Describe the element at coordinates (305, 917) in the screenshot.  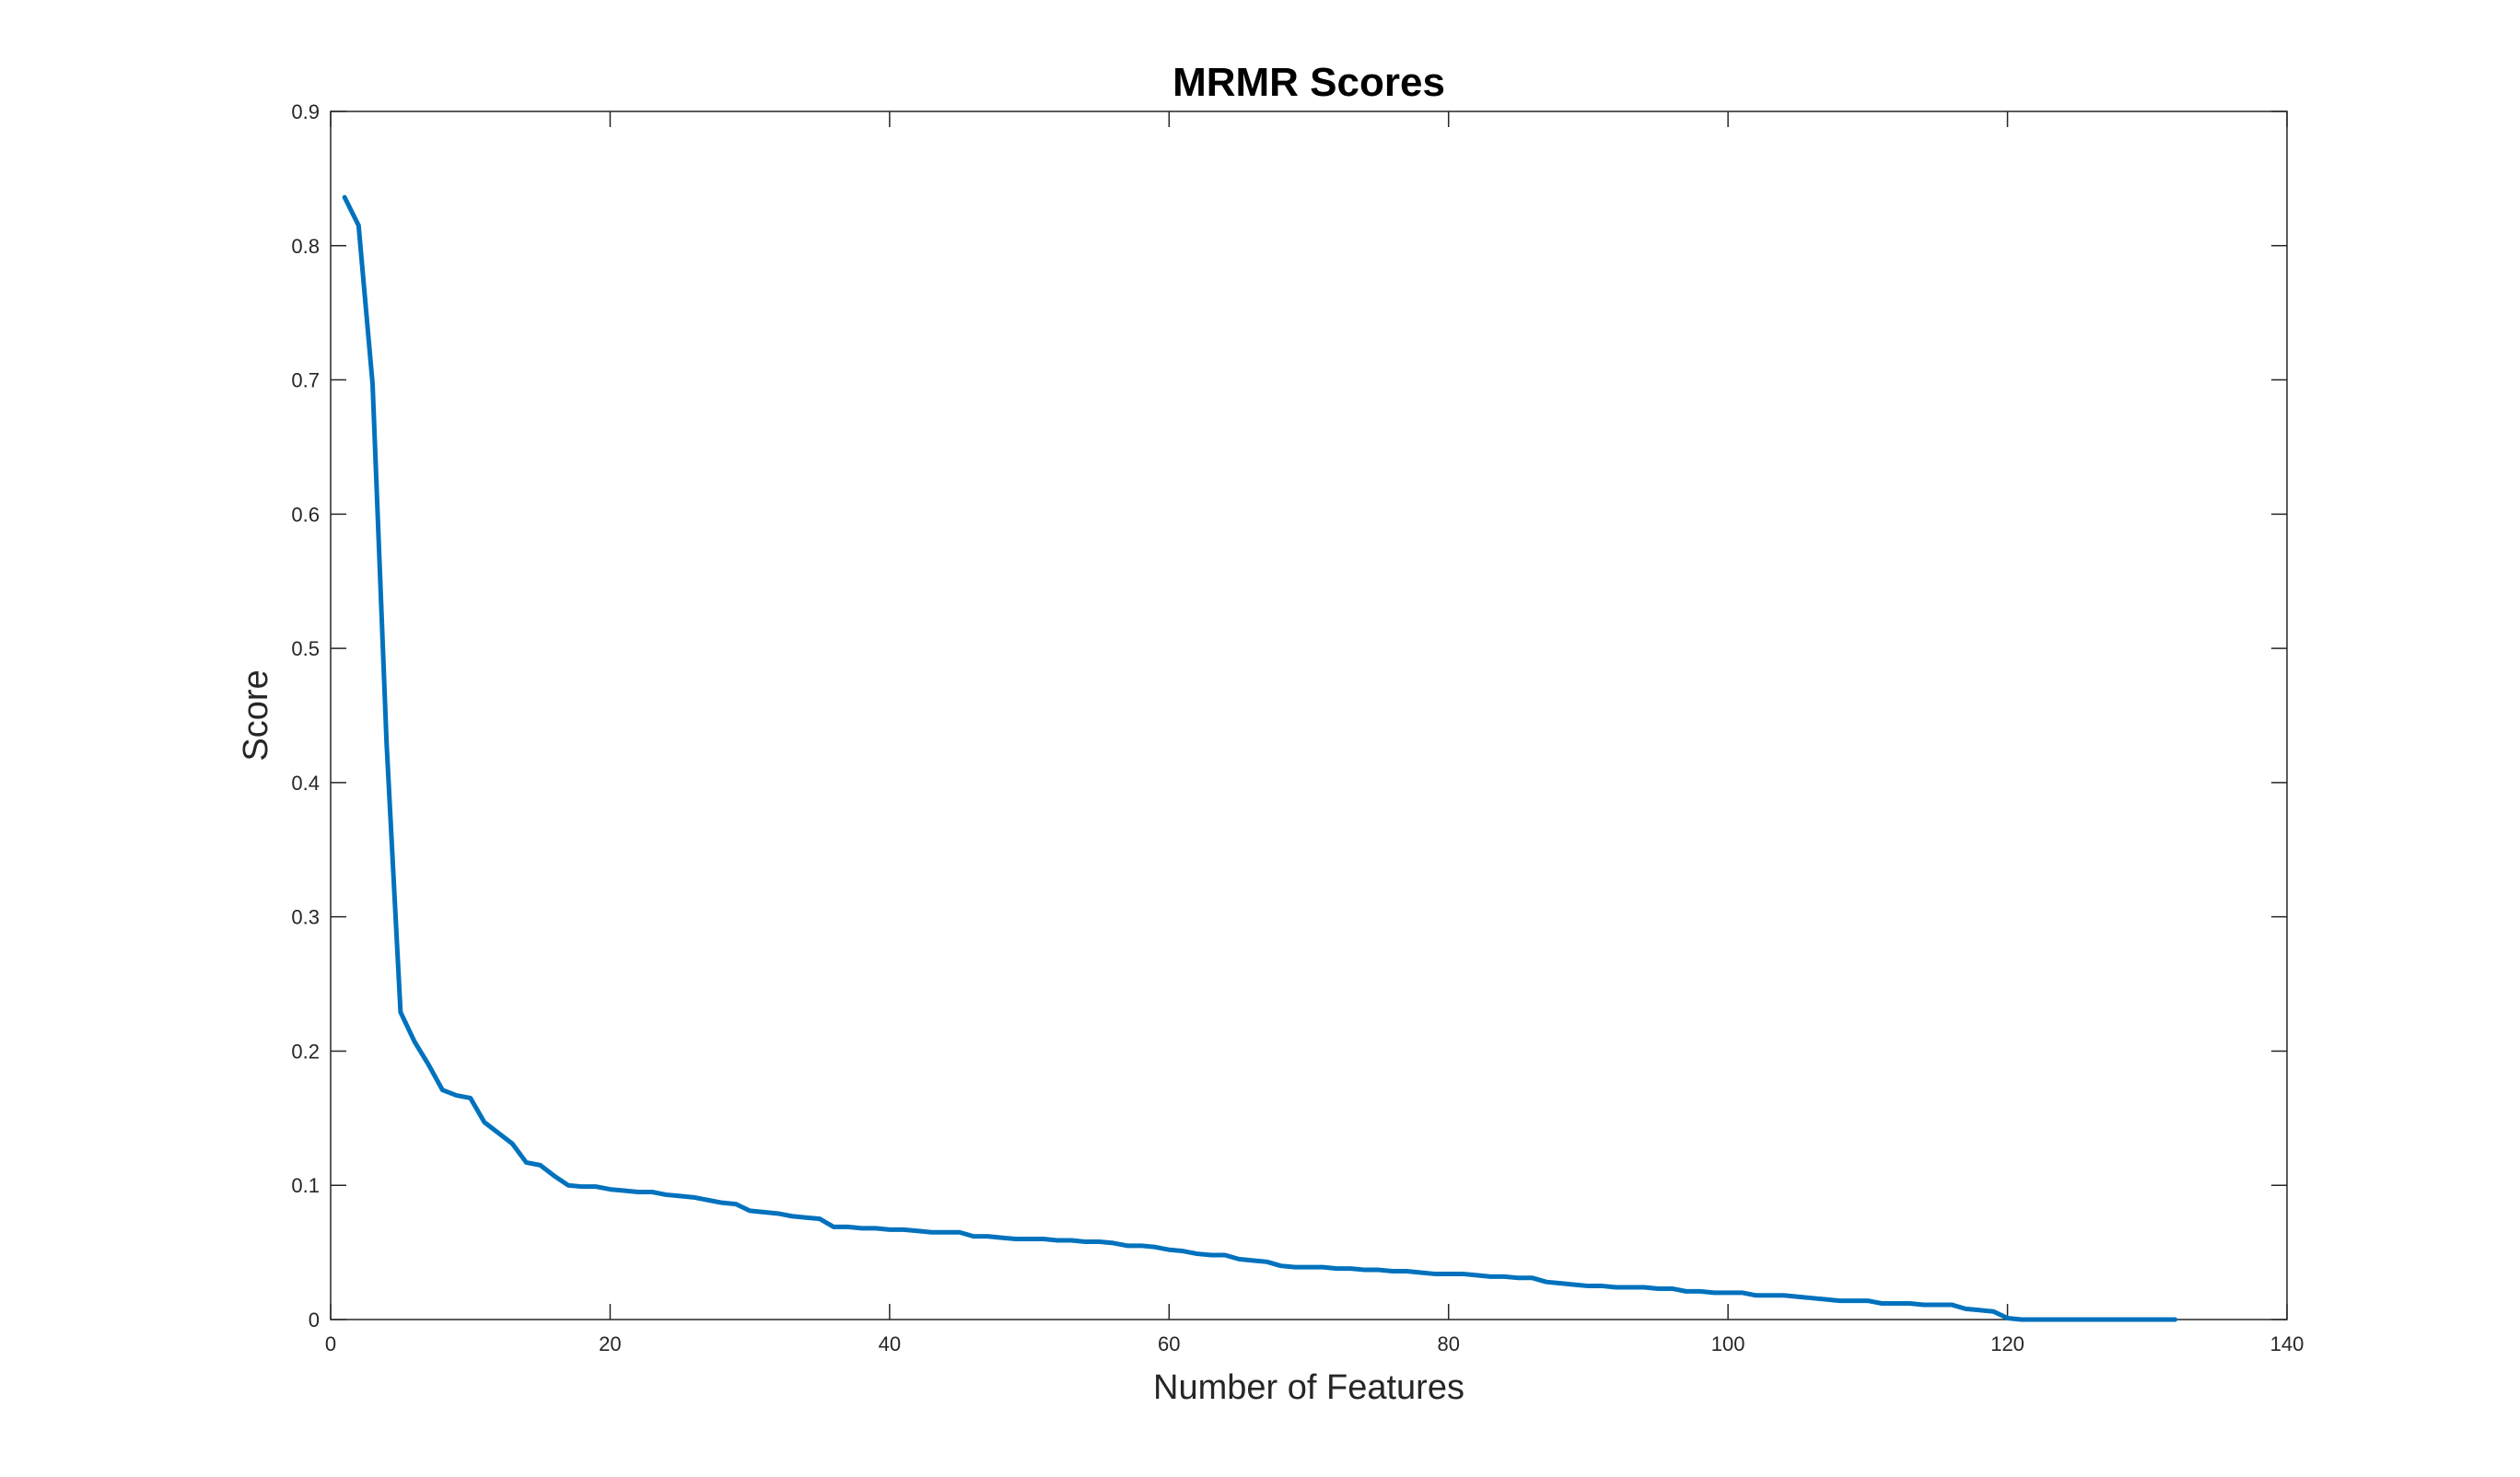
I see `y-tick-label: 0.3` at that location.